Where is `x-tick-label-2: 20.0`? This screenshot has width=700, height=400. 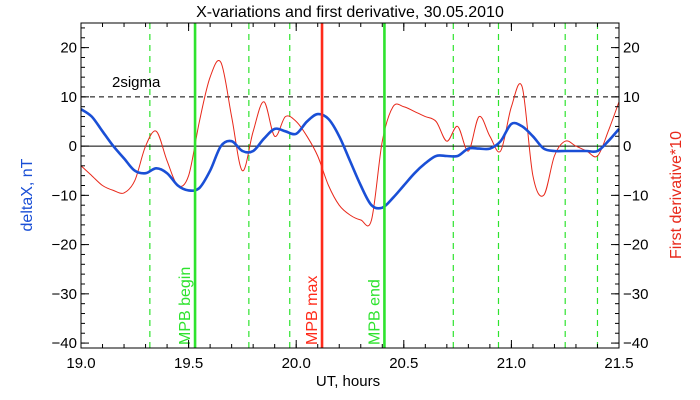
x-tick-label-2: 20.0 is located at coordinates (296, 363).